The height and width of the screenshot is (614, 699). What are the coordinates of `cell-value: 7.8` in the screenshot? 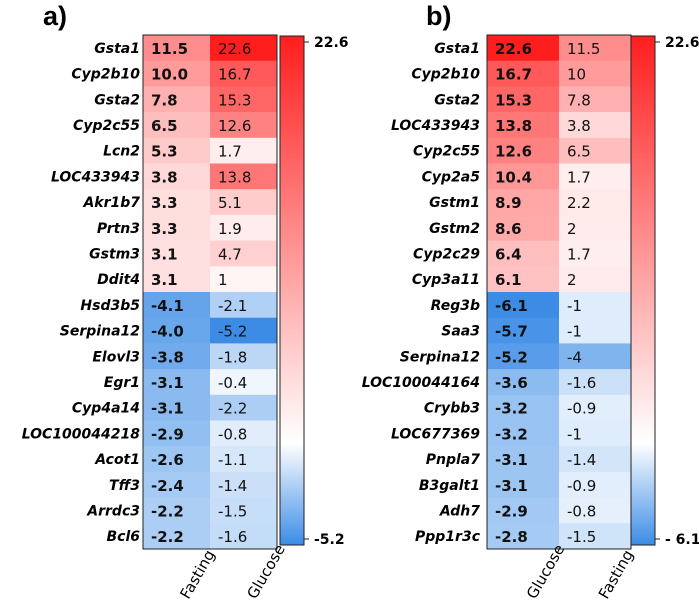 It's located at (579, 100).